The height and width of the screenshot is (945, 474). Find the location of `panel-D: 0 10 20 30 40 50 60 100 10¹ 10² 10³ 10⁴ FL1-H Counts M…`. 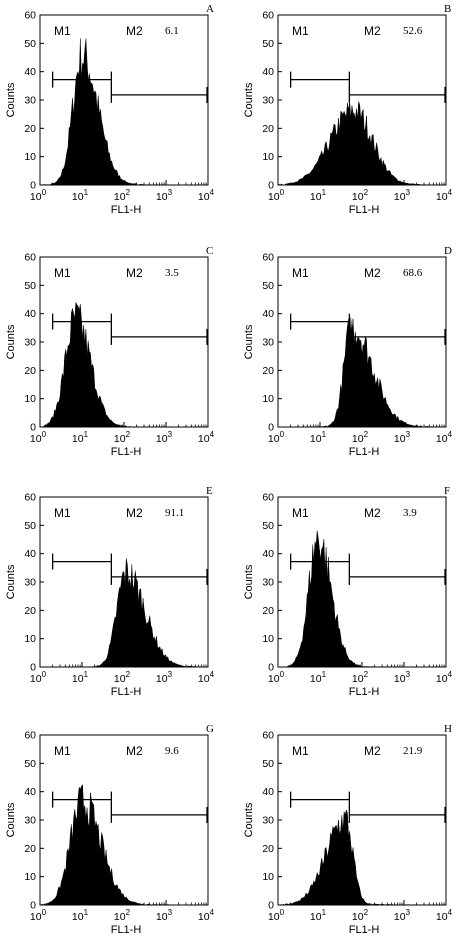

panel-D: 0 10 20 30 40 50 60 100 10¹ 10² 10³ 10⁴ FL1-H Counts M… is located at coordinates (348, 351).